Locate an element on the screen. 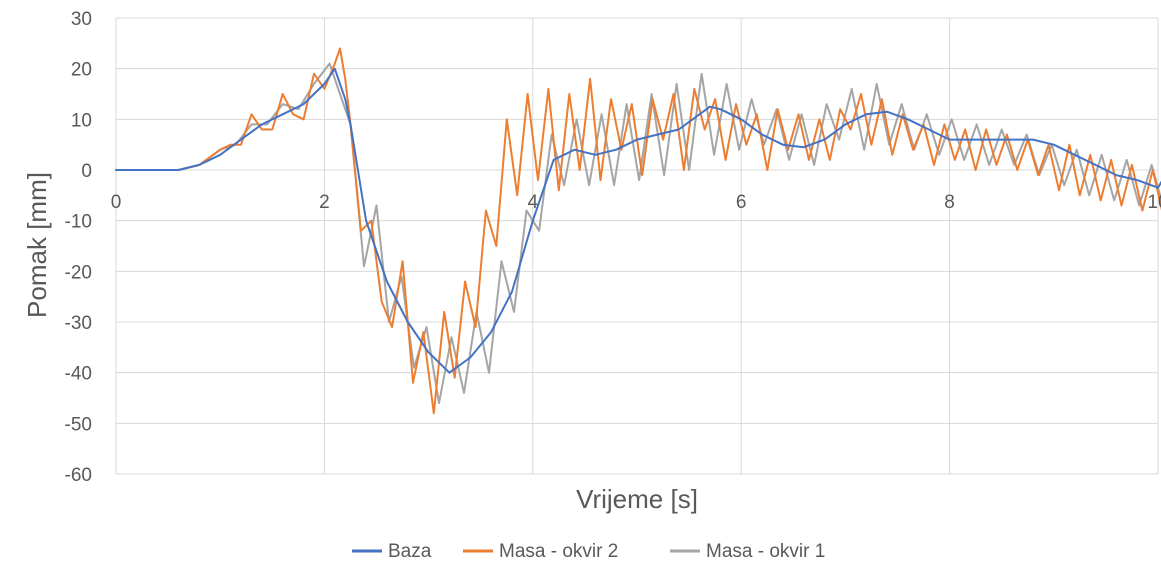  y-tick-label: -20 is located at coordinates (78, 272).